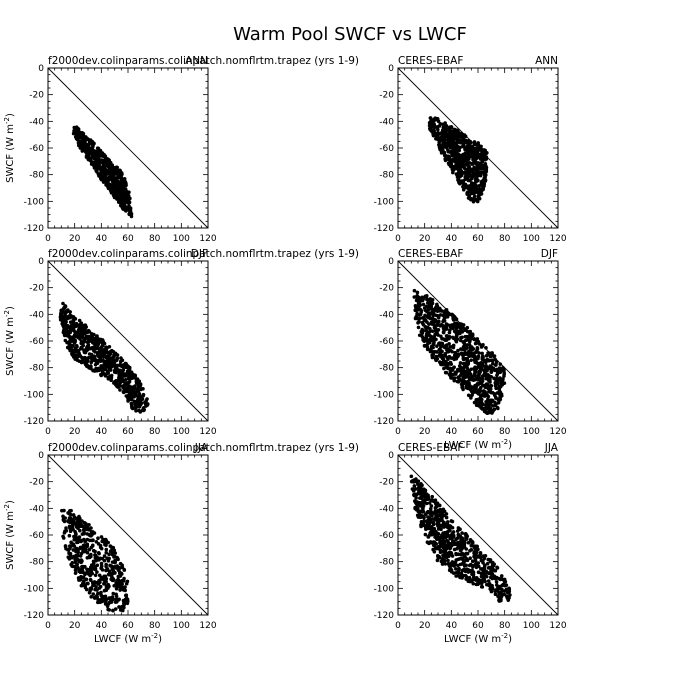 This screenshot has width=700, height=700. What do you see at coordinates (34, 616) in the screenshot?
I see `y-tick-label: -120` at bounding box center [34, 616].